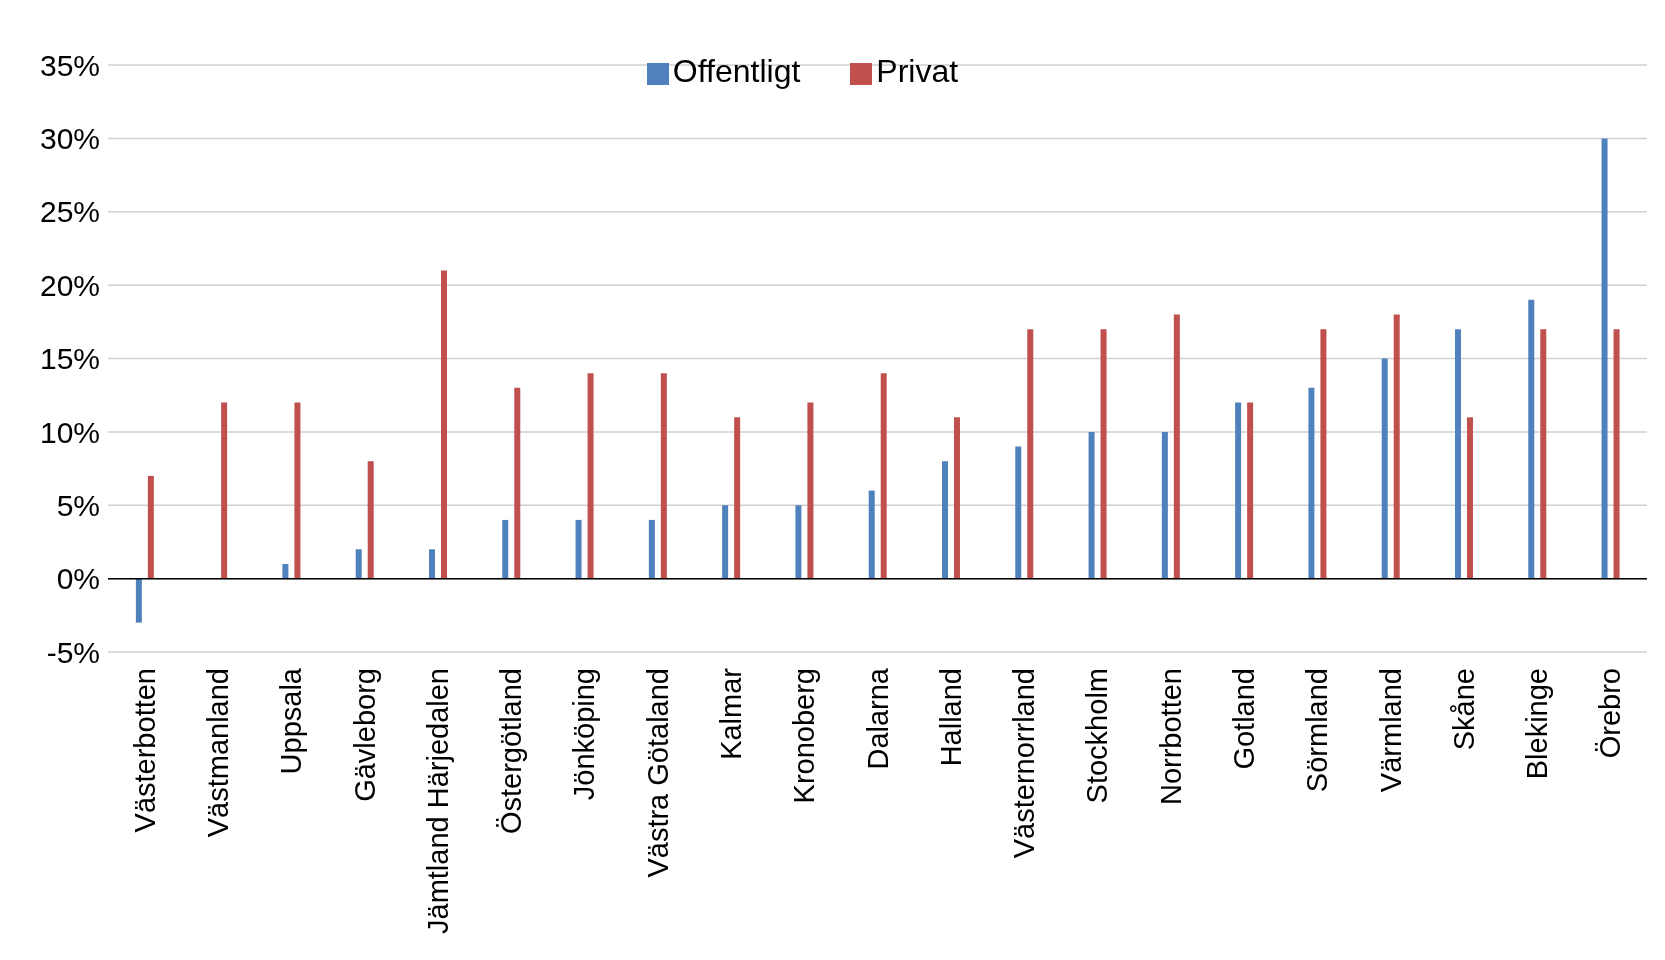 This screenshot has width=1665, height=960. Describe the element at coordinates (217, 753) in the screenshot. I see `x-tick-label: Västmanland` at that location.